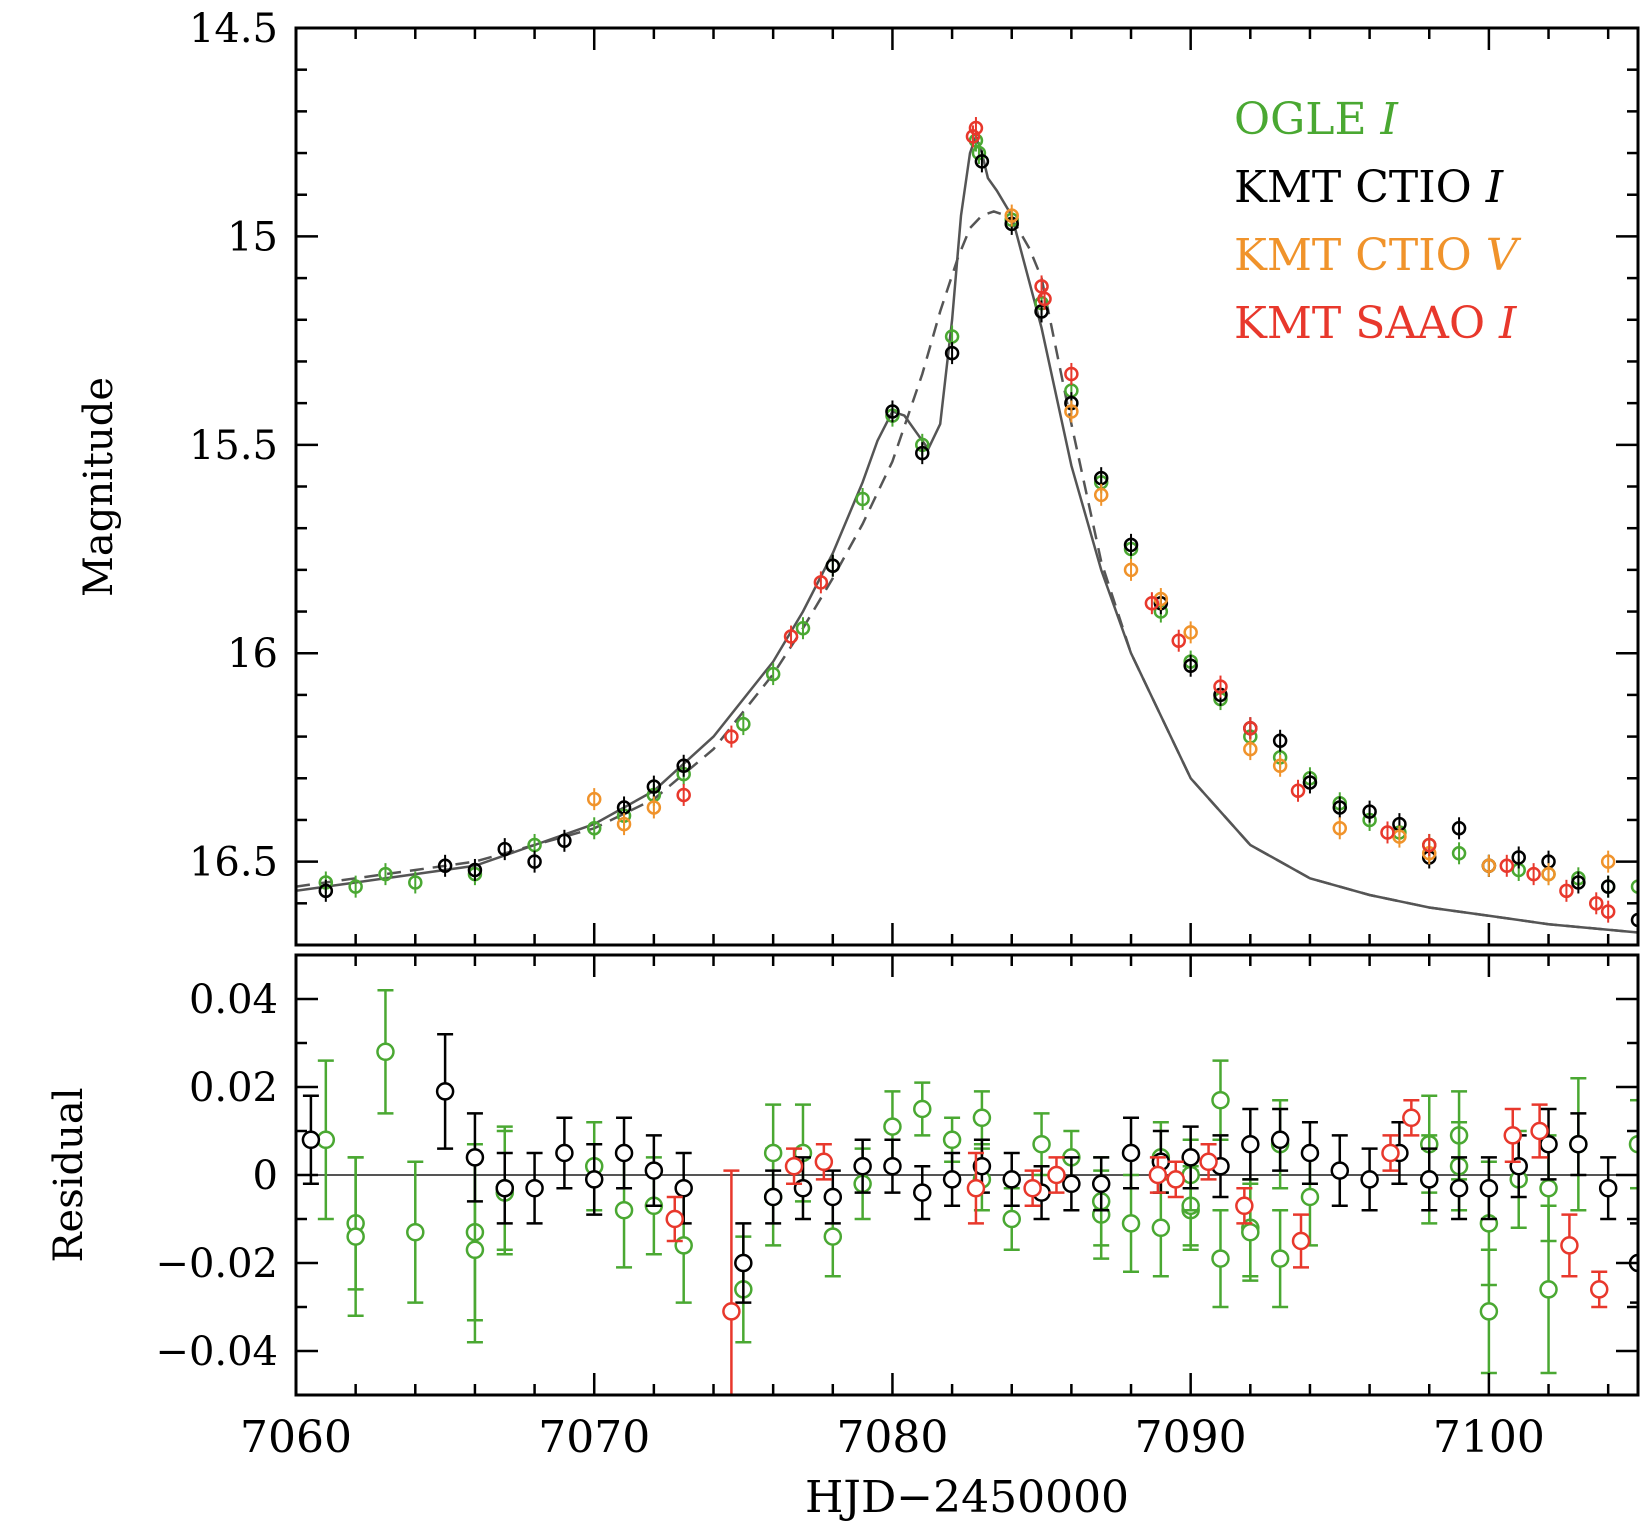 This screenshot has width=1642, height=1530. Describe the element at coordinates (594, 1437) in the screenshot. I see `x-tick-label: 7070` at that location.